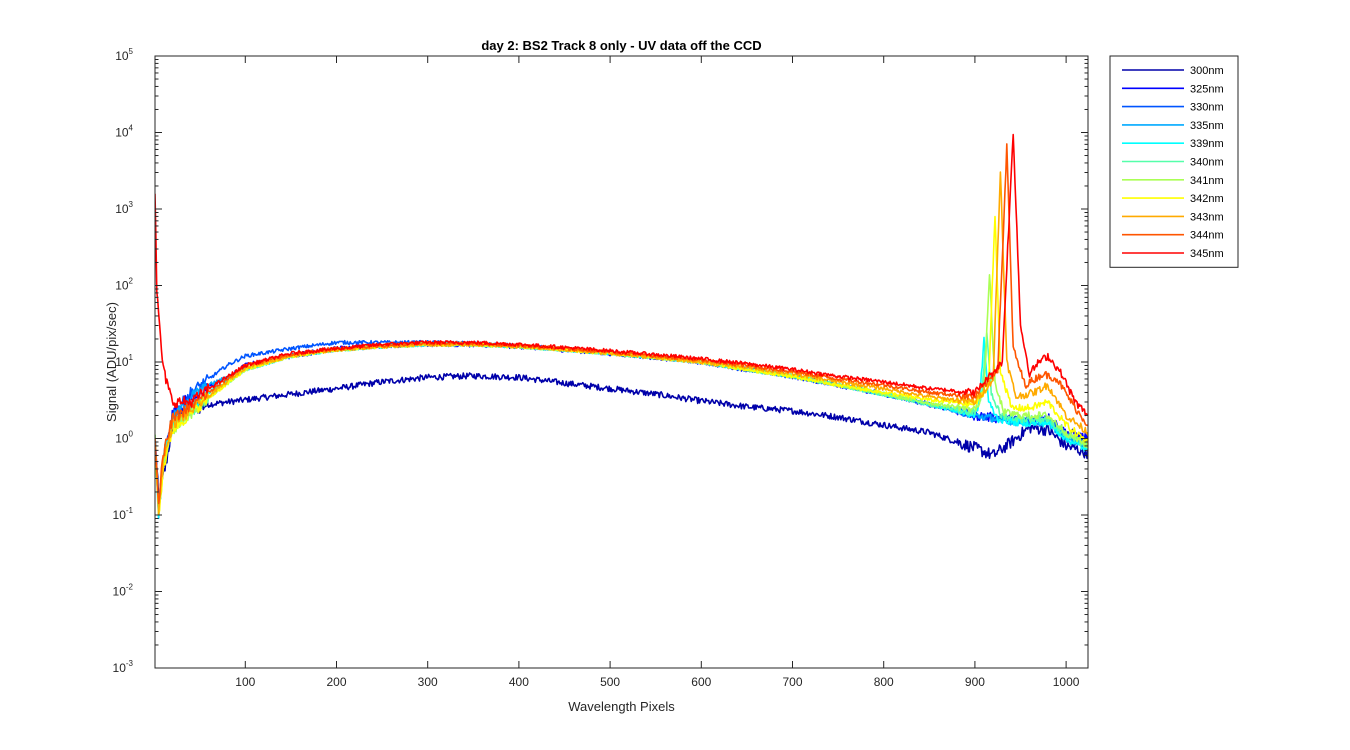  Describe the element at coordinates (124, 438) in the screenshot. I see `y-tick-label: 10⁰` at that location.